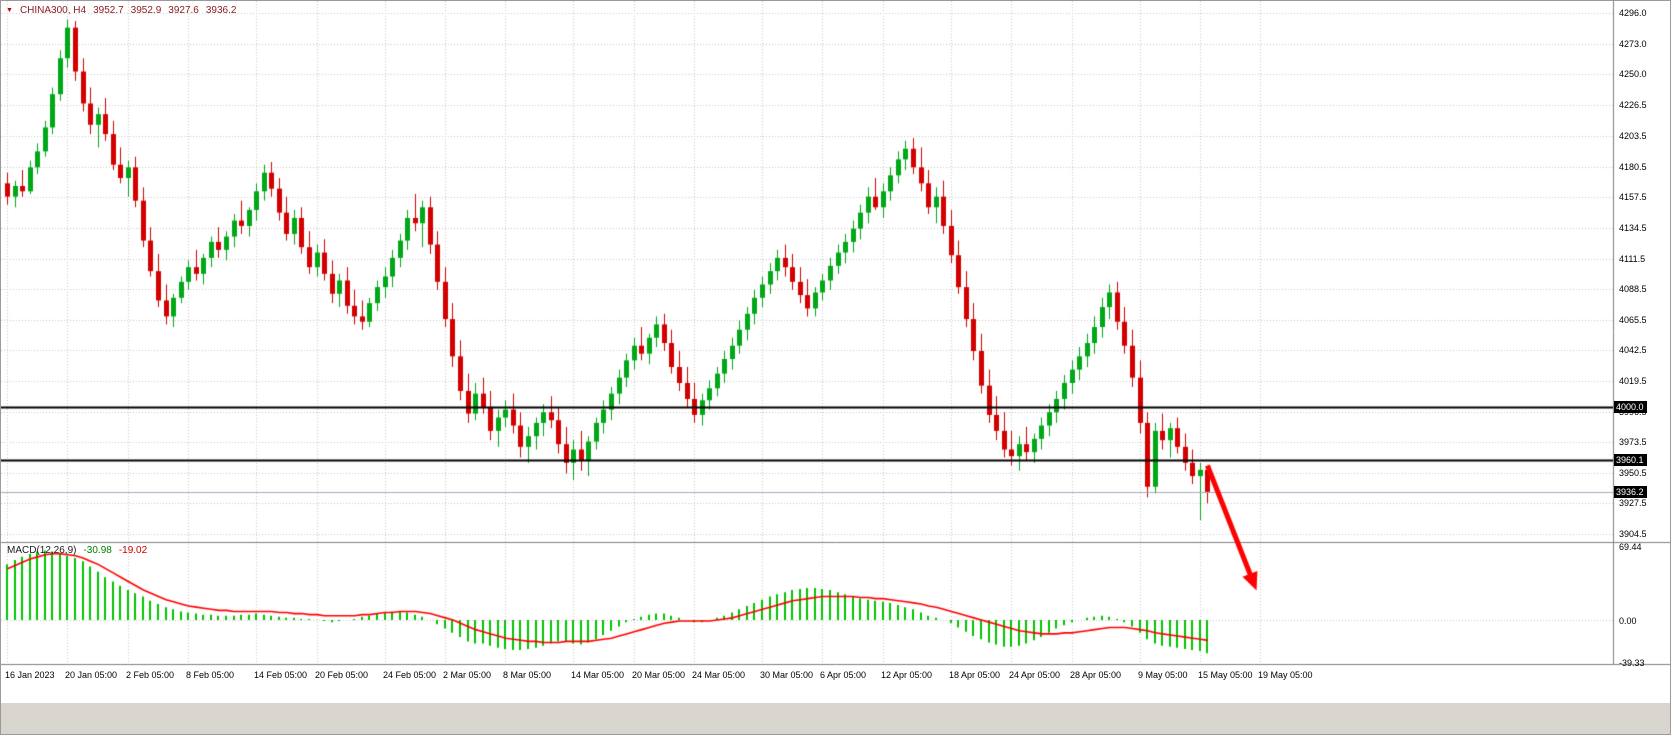 This screenshot has width=1671, height=735. Describe the element at coordinates (719, 675) in the screenshot. I see `time-tick-label: 24 Mar 05:00` at that location.